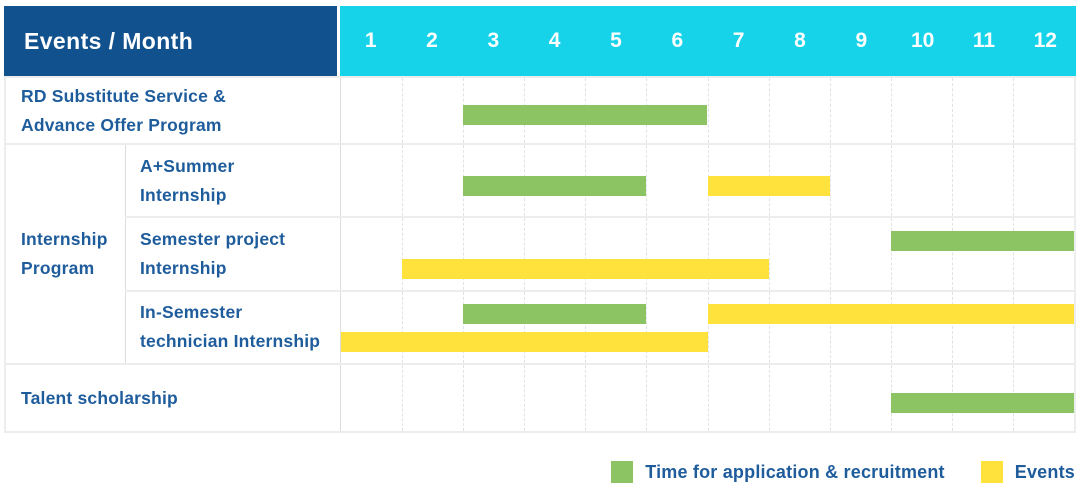  What do you see at coordinates (370, 40) in the screenshot?
I see `month-label: 1` at bounding box center [370, 40].